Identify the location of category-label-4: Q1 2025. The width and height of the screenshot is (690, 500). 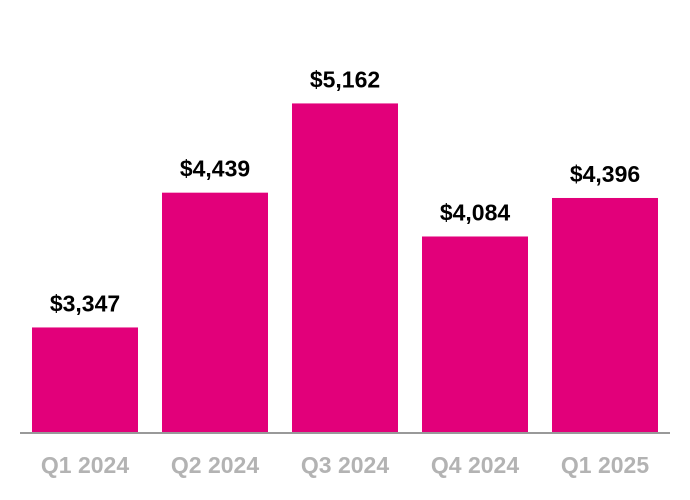
(605, 465).